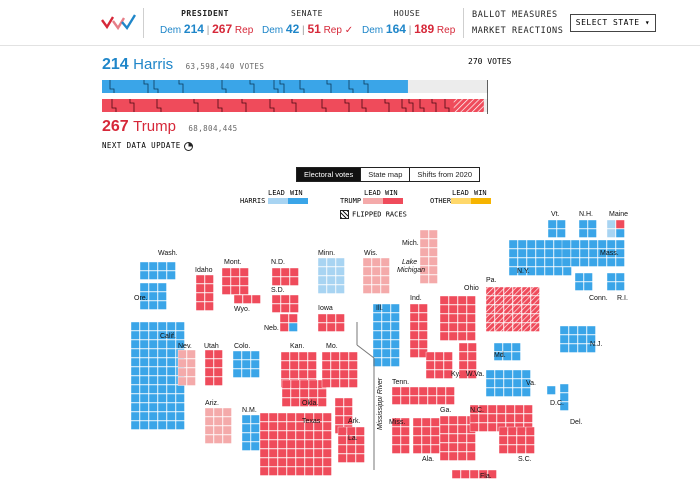 Image resolution: width=700 pixels, height=479 pixels. Describe the element at coordinates (193, 29) in the screenshot. I see `president-dem-count: 214` at that location.